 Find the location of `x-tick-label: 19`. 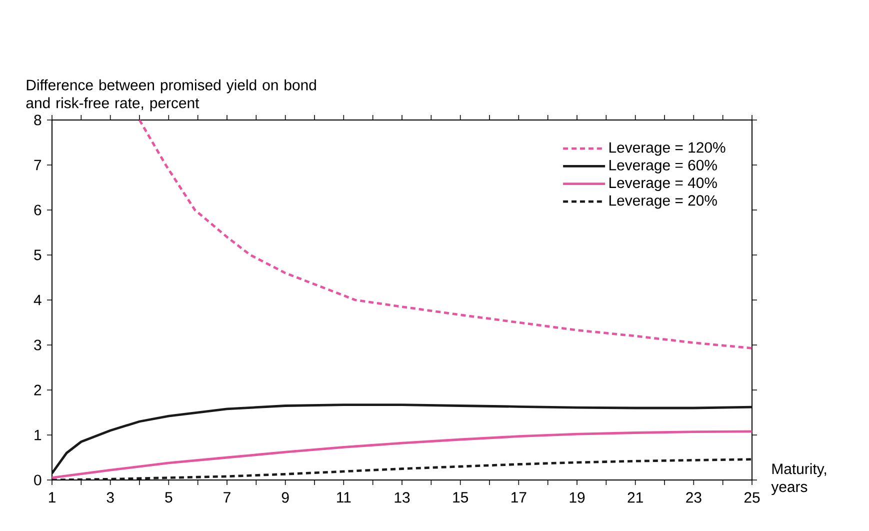

x-tick-label: 19 is located at coordinates (577, 497).